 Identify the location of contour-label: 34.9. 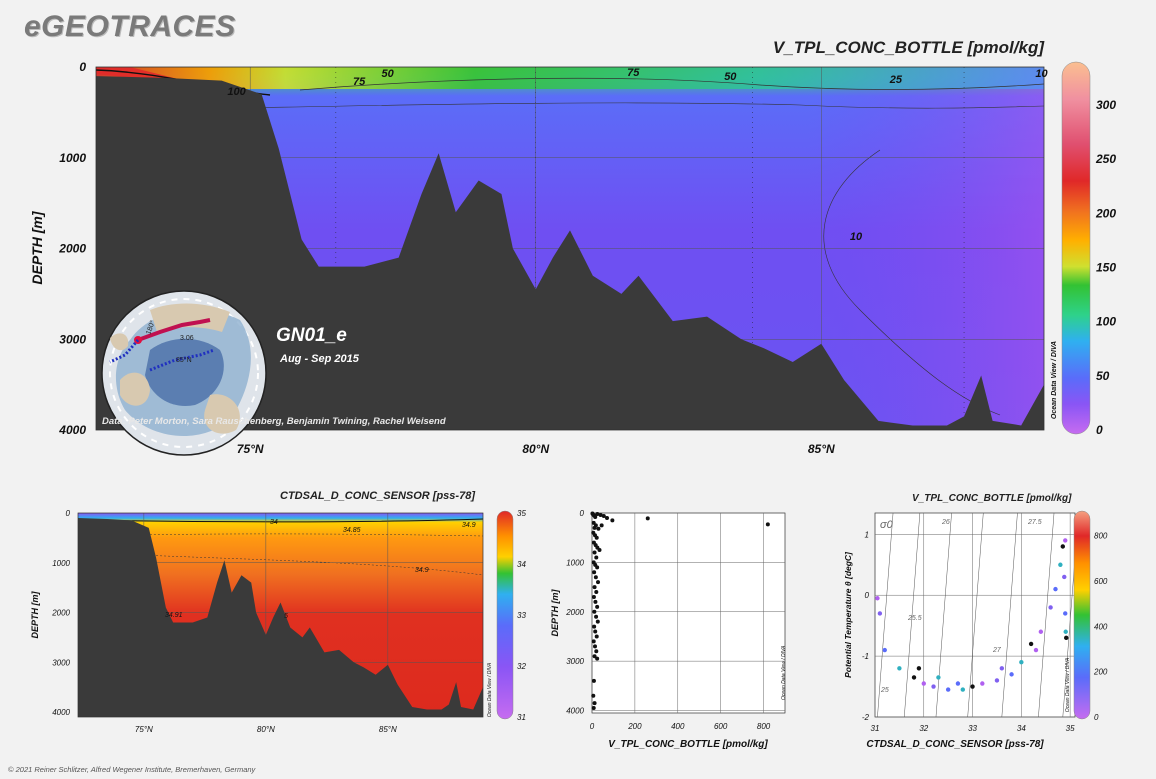
(422, 570).